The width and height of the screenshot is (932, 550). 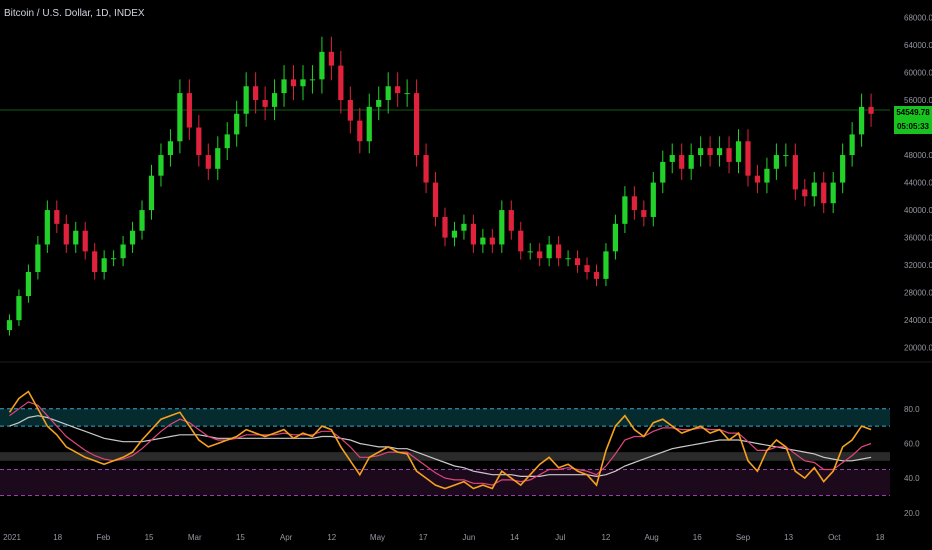 I want to click on last-price-label: 54549.78, so click(x=913, y=113).